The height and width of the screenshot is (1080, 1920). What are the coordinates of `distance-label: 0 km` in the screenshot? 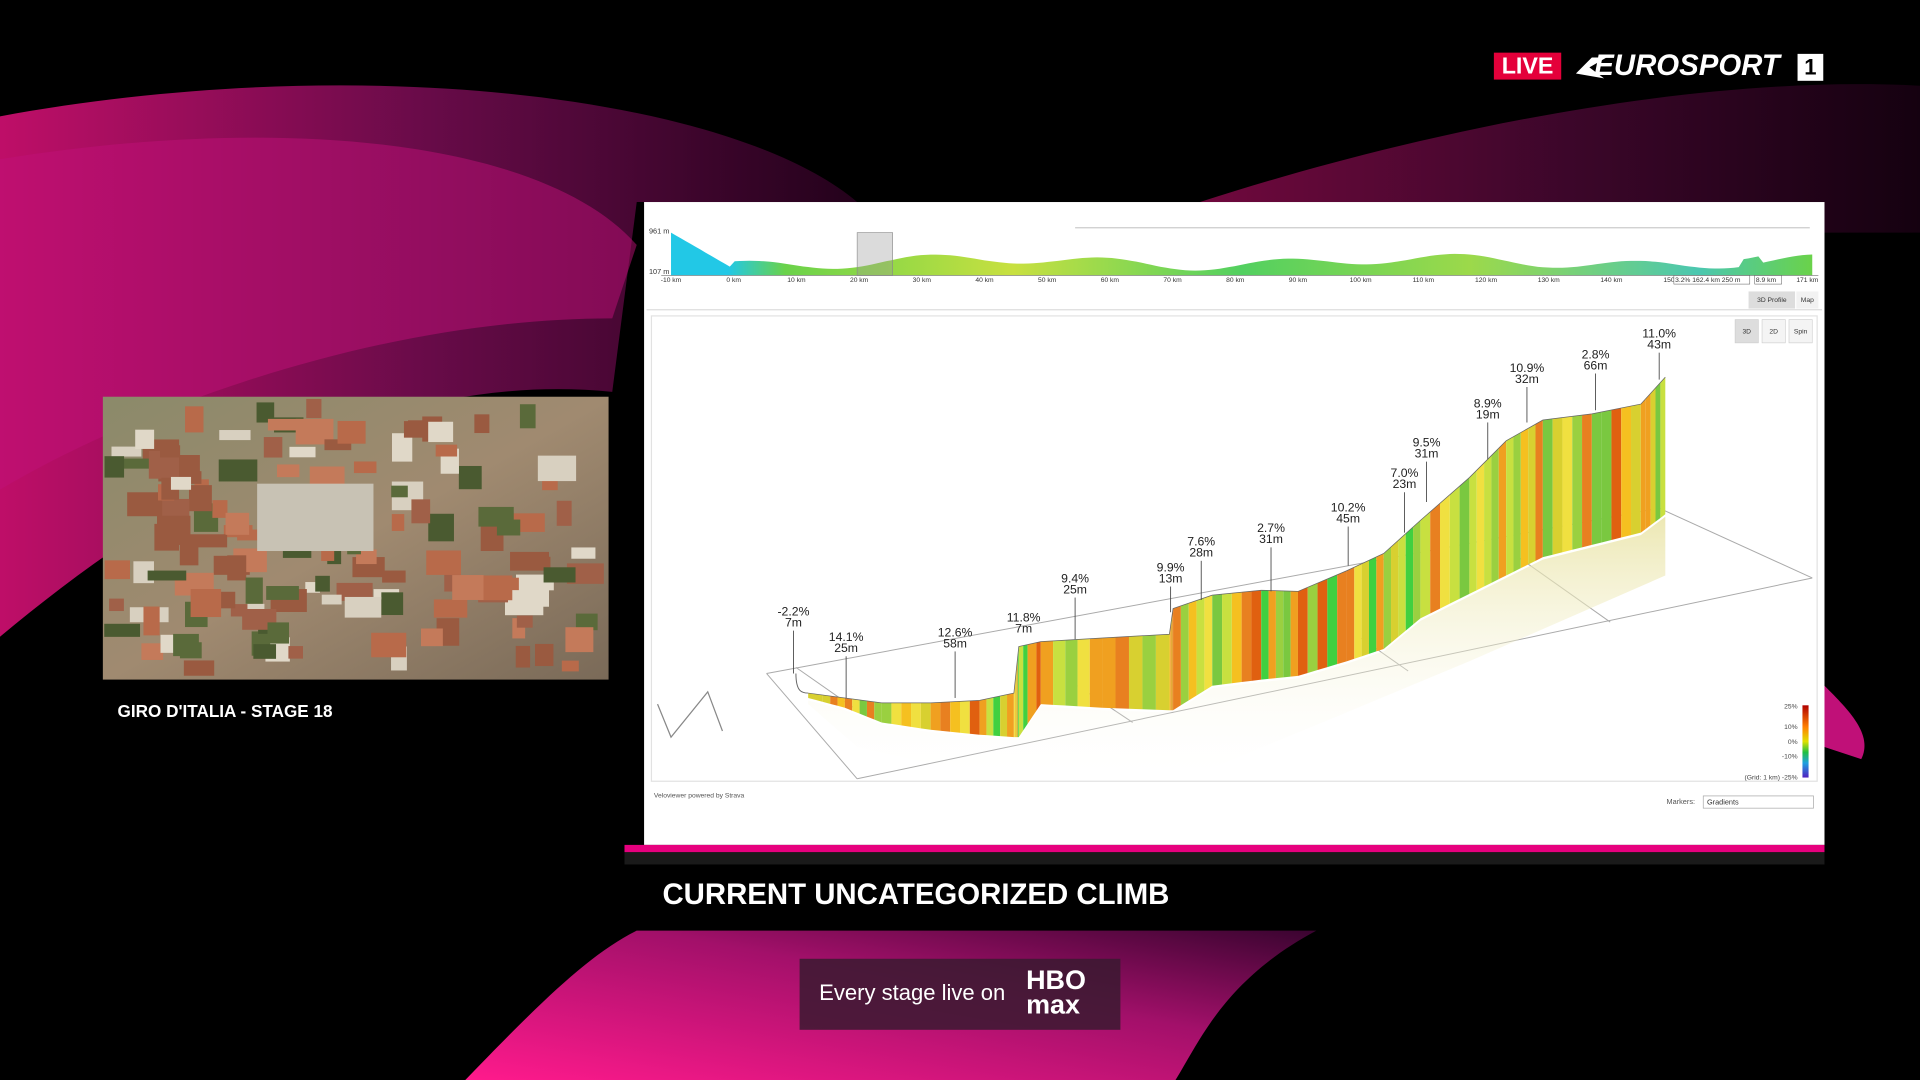 It's located at (733, 280).